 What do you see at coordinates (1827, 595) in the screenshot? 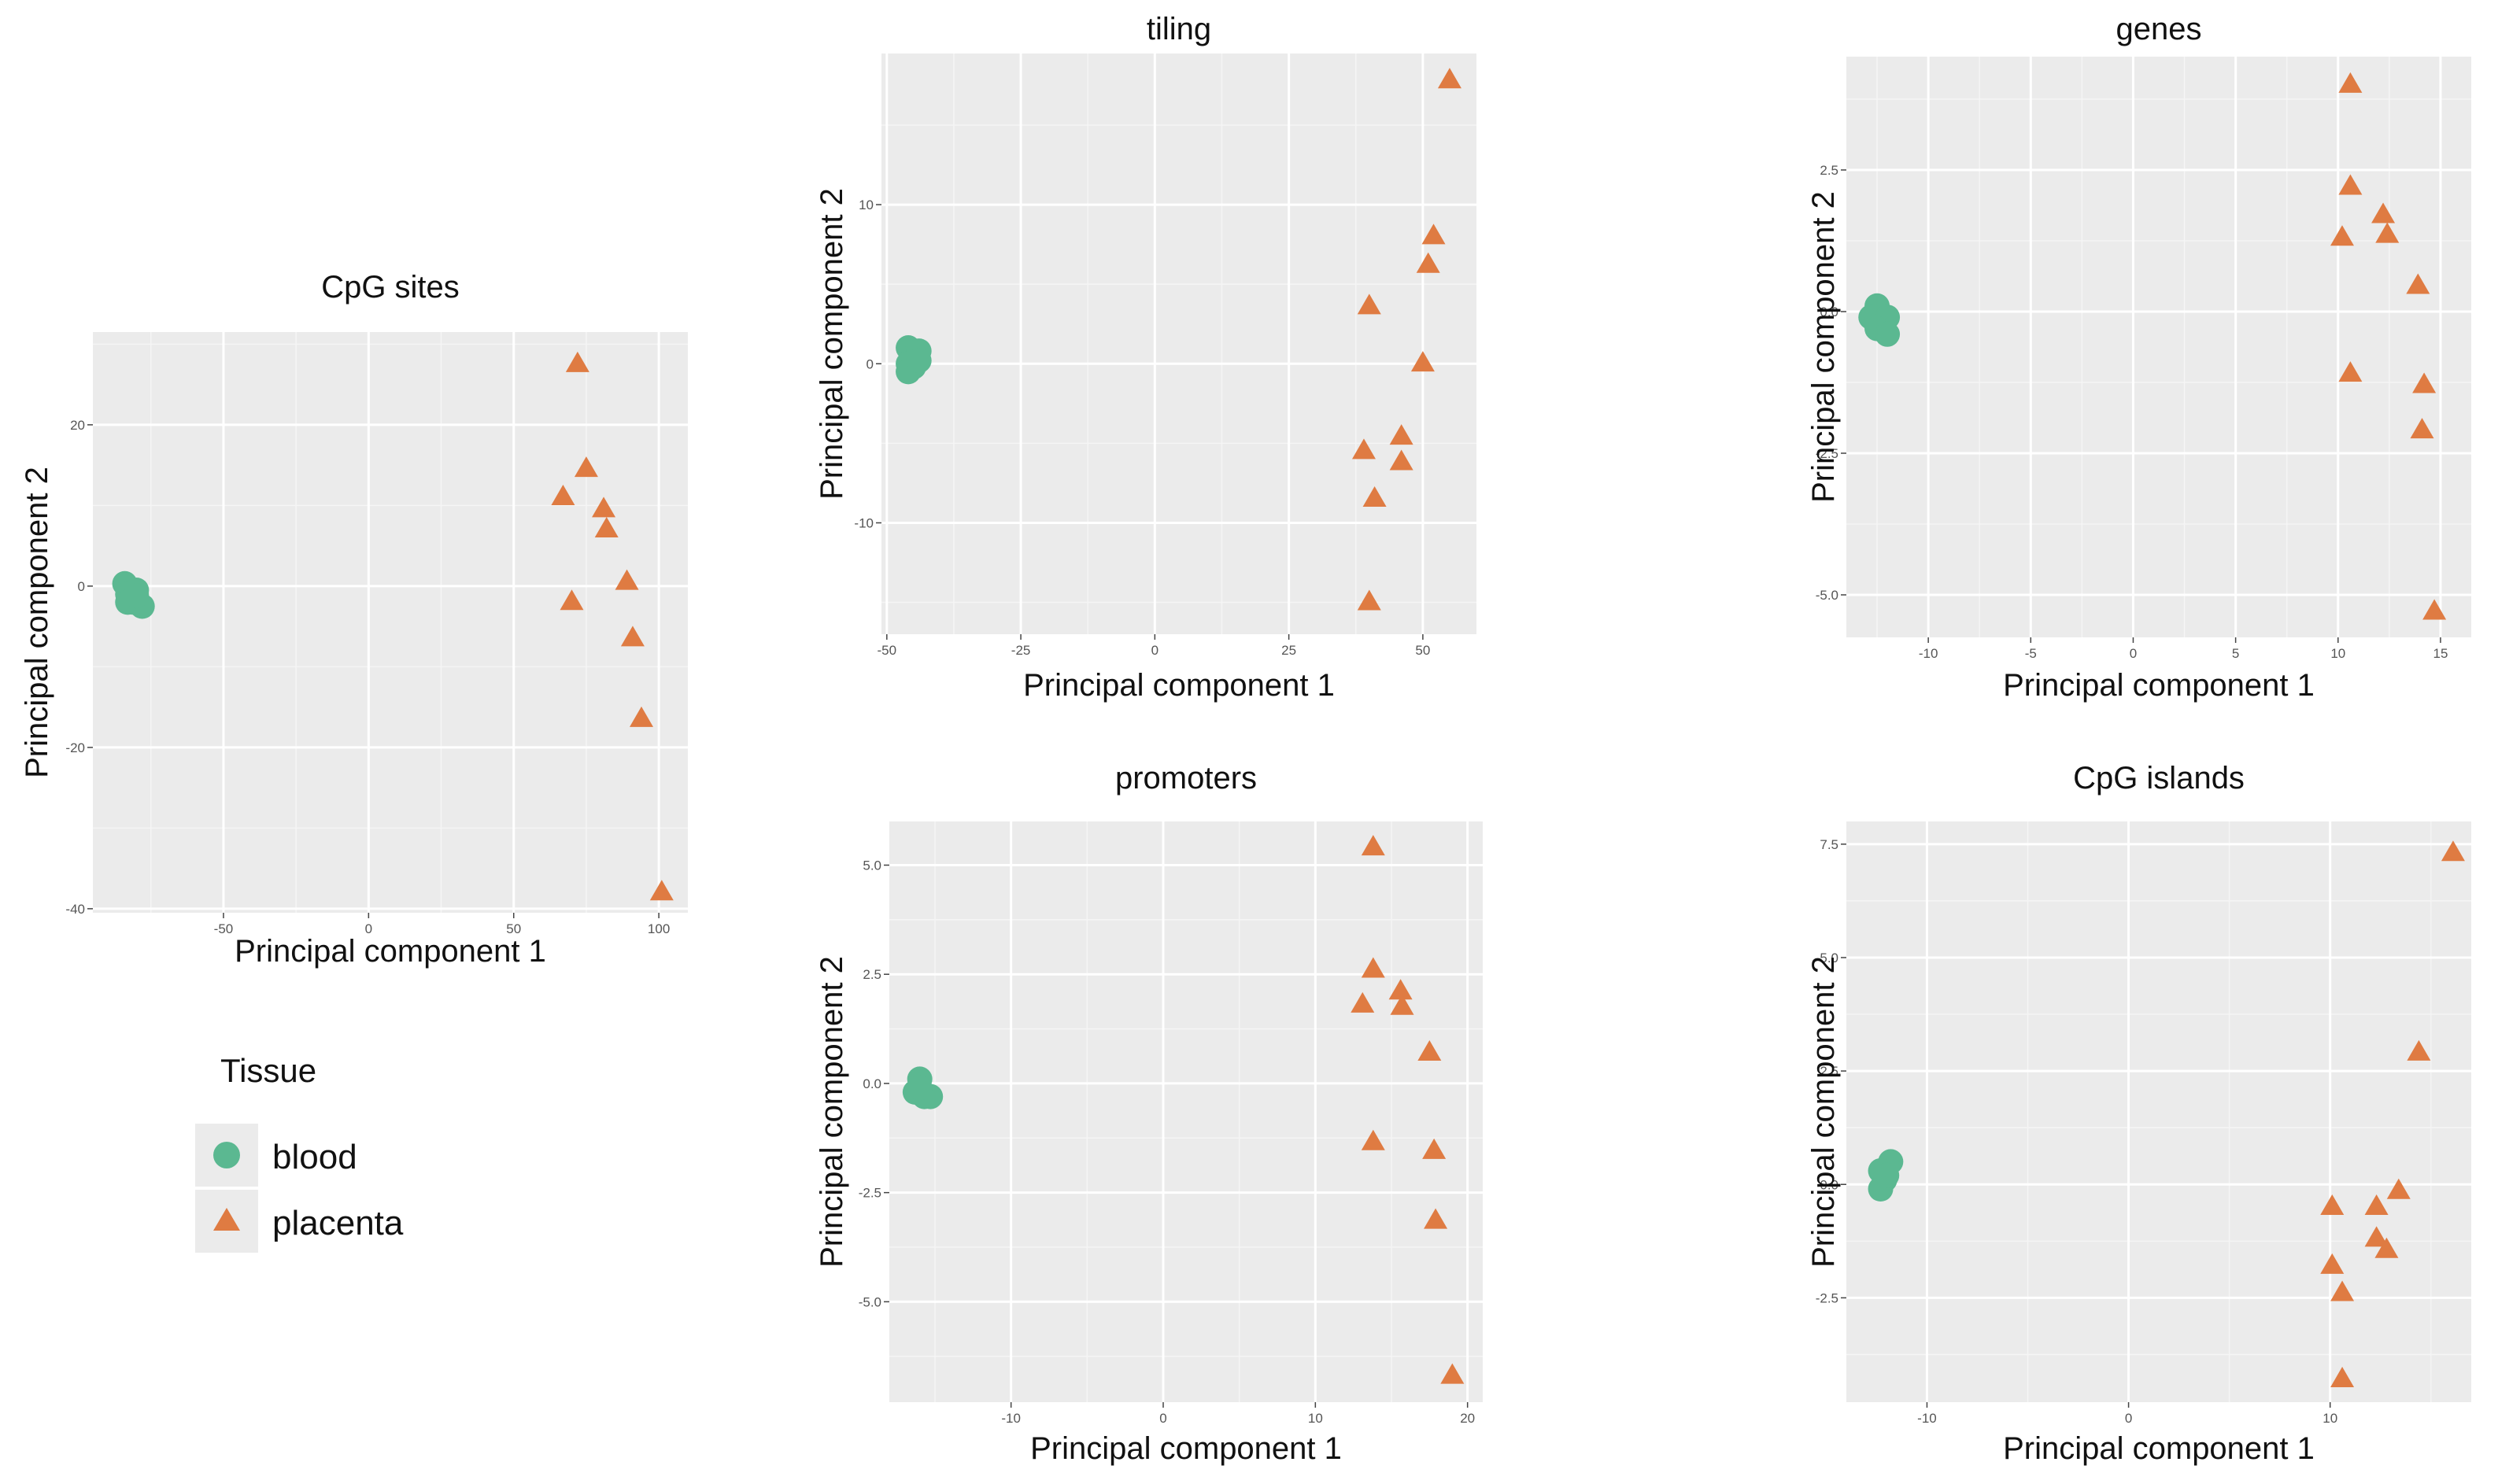
I see `chart-genes-ytick-label: -5.0` at bounding box center [1827, 595].